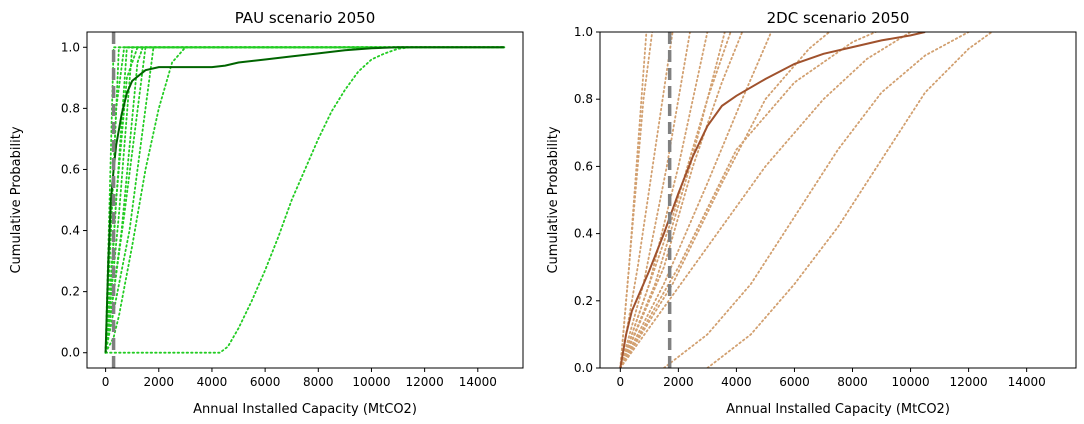 The image size is (1084, 424). What do you see at coordinates (305, 18) in the screenshot?
I see `chart-title: PAU scenario 2050` at bounding box center [305, 18].